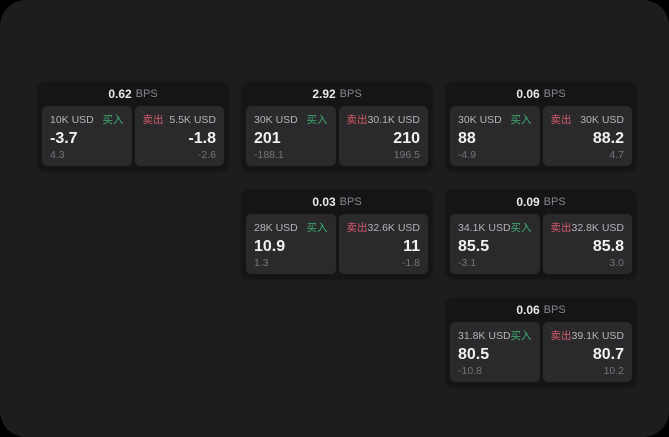  I want to click on sell-delta: 3.0, so click(616, 263).